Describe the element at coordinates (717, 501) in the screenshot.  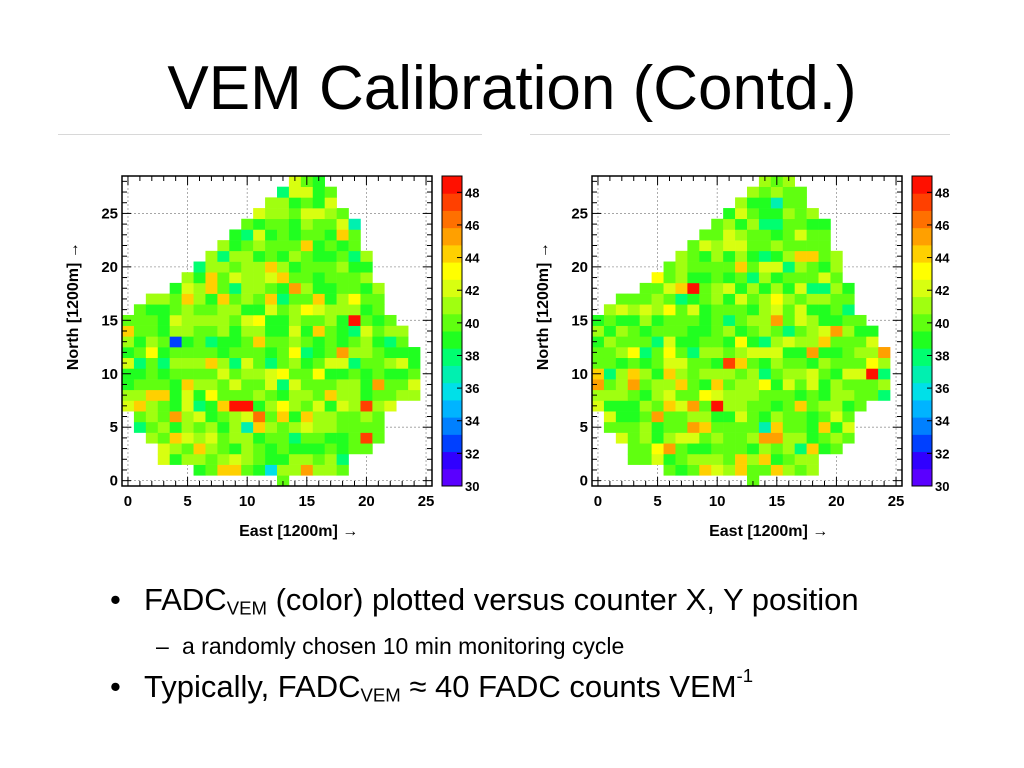
I see `x-tick-label: 10` at that location.